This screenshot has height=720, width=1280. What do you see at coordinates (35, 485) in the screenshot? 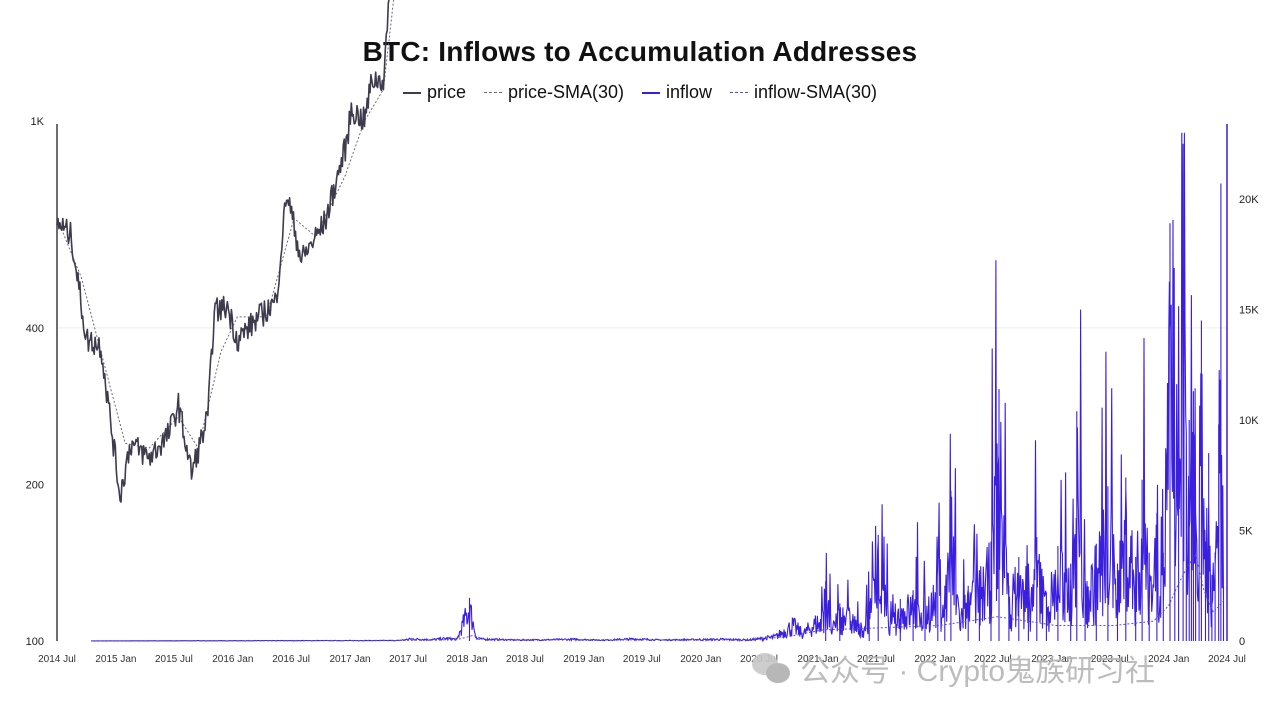
I see `y-left-tick-label: 200` at bounding box center [35, 485].